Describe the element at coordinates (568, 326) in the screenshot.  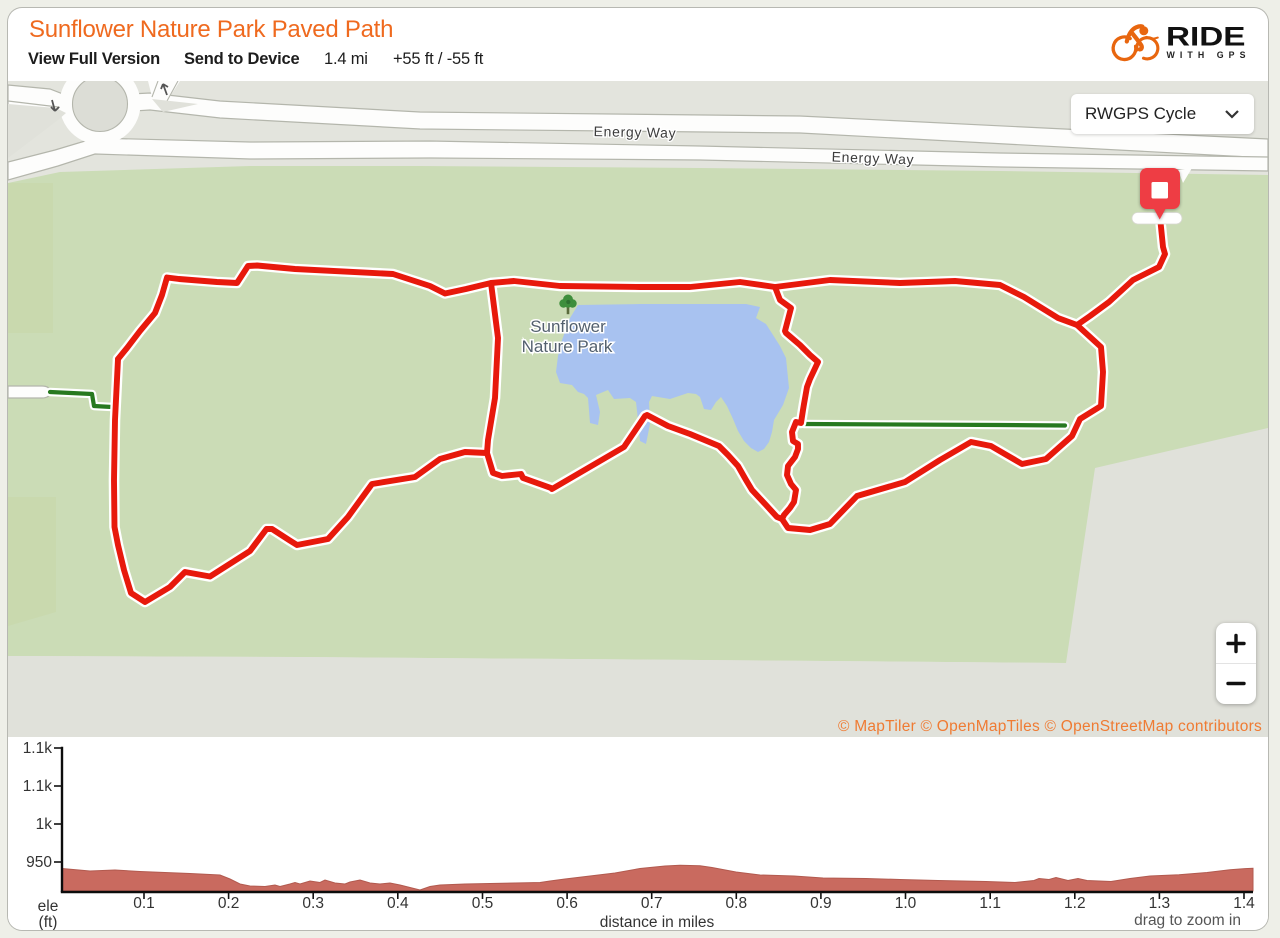
I see `svg-text: Sunflower` at that location.